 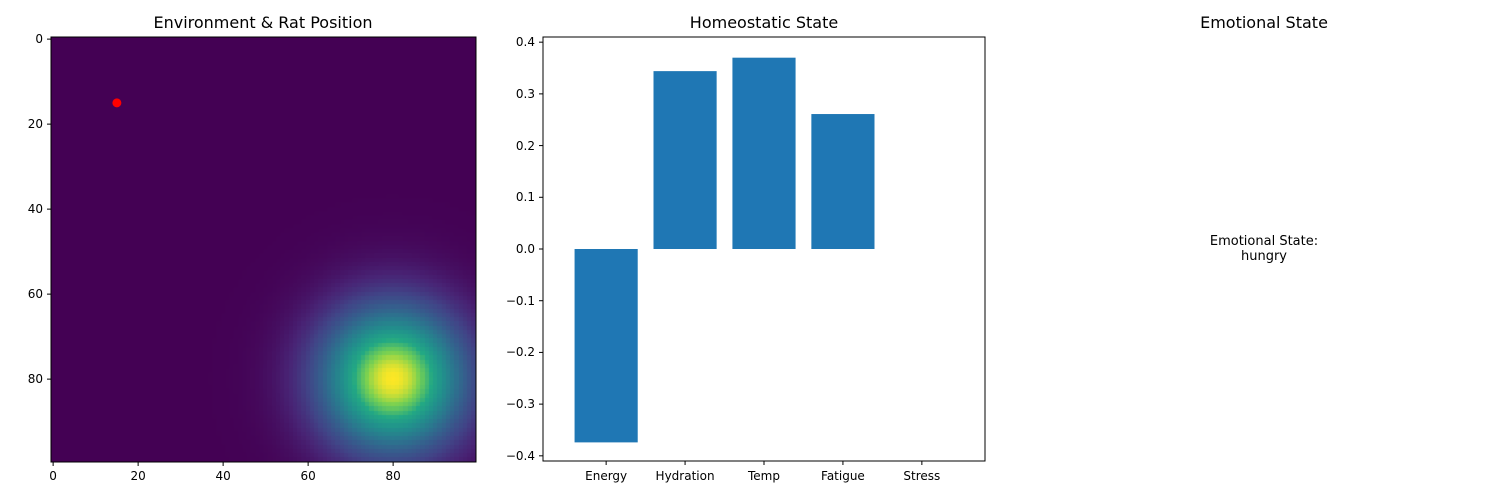 What do you see at coordinates (520, 455) in the screenshot?
I see `bar-y-tick-label: −0.4` at bounding box center [520, 455].